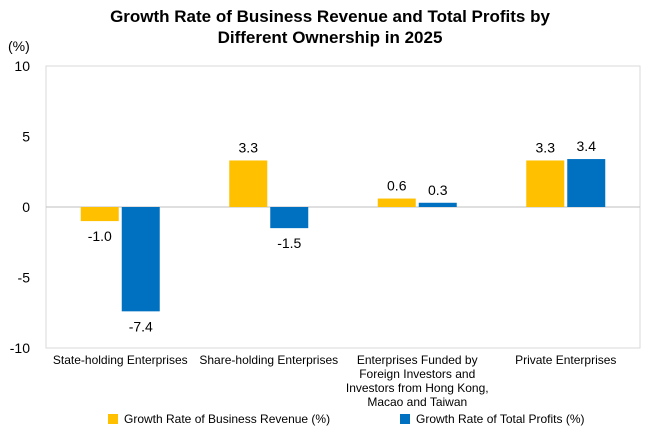 The height and width of the screenshot is (440, 660). I want to click on data-label: -1.0, so click(100, 236).